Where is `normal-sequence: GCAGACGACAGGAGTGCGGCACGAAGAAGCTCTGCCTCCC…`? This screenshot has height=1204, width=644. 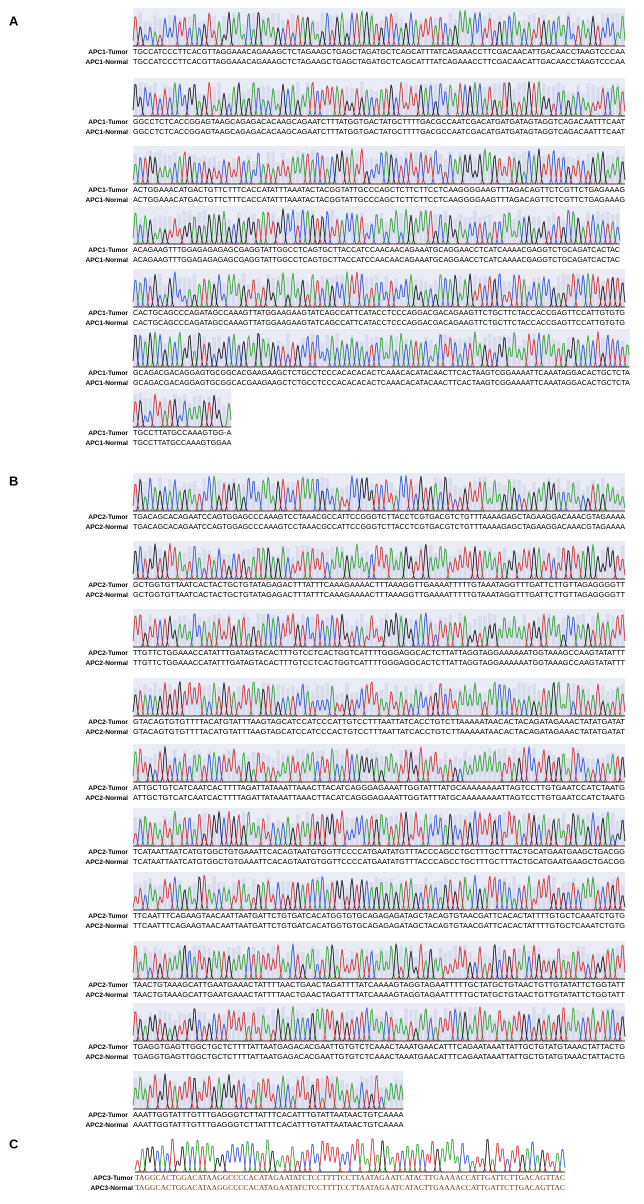
normal-sequence: GCAGACGACAGGAGTGCGGCACGAAGAAGCTCTGCCTCCC… is located at coordinates (381, 382).